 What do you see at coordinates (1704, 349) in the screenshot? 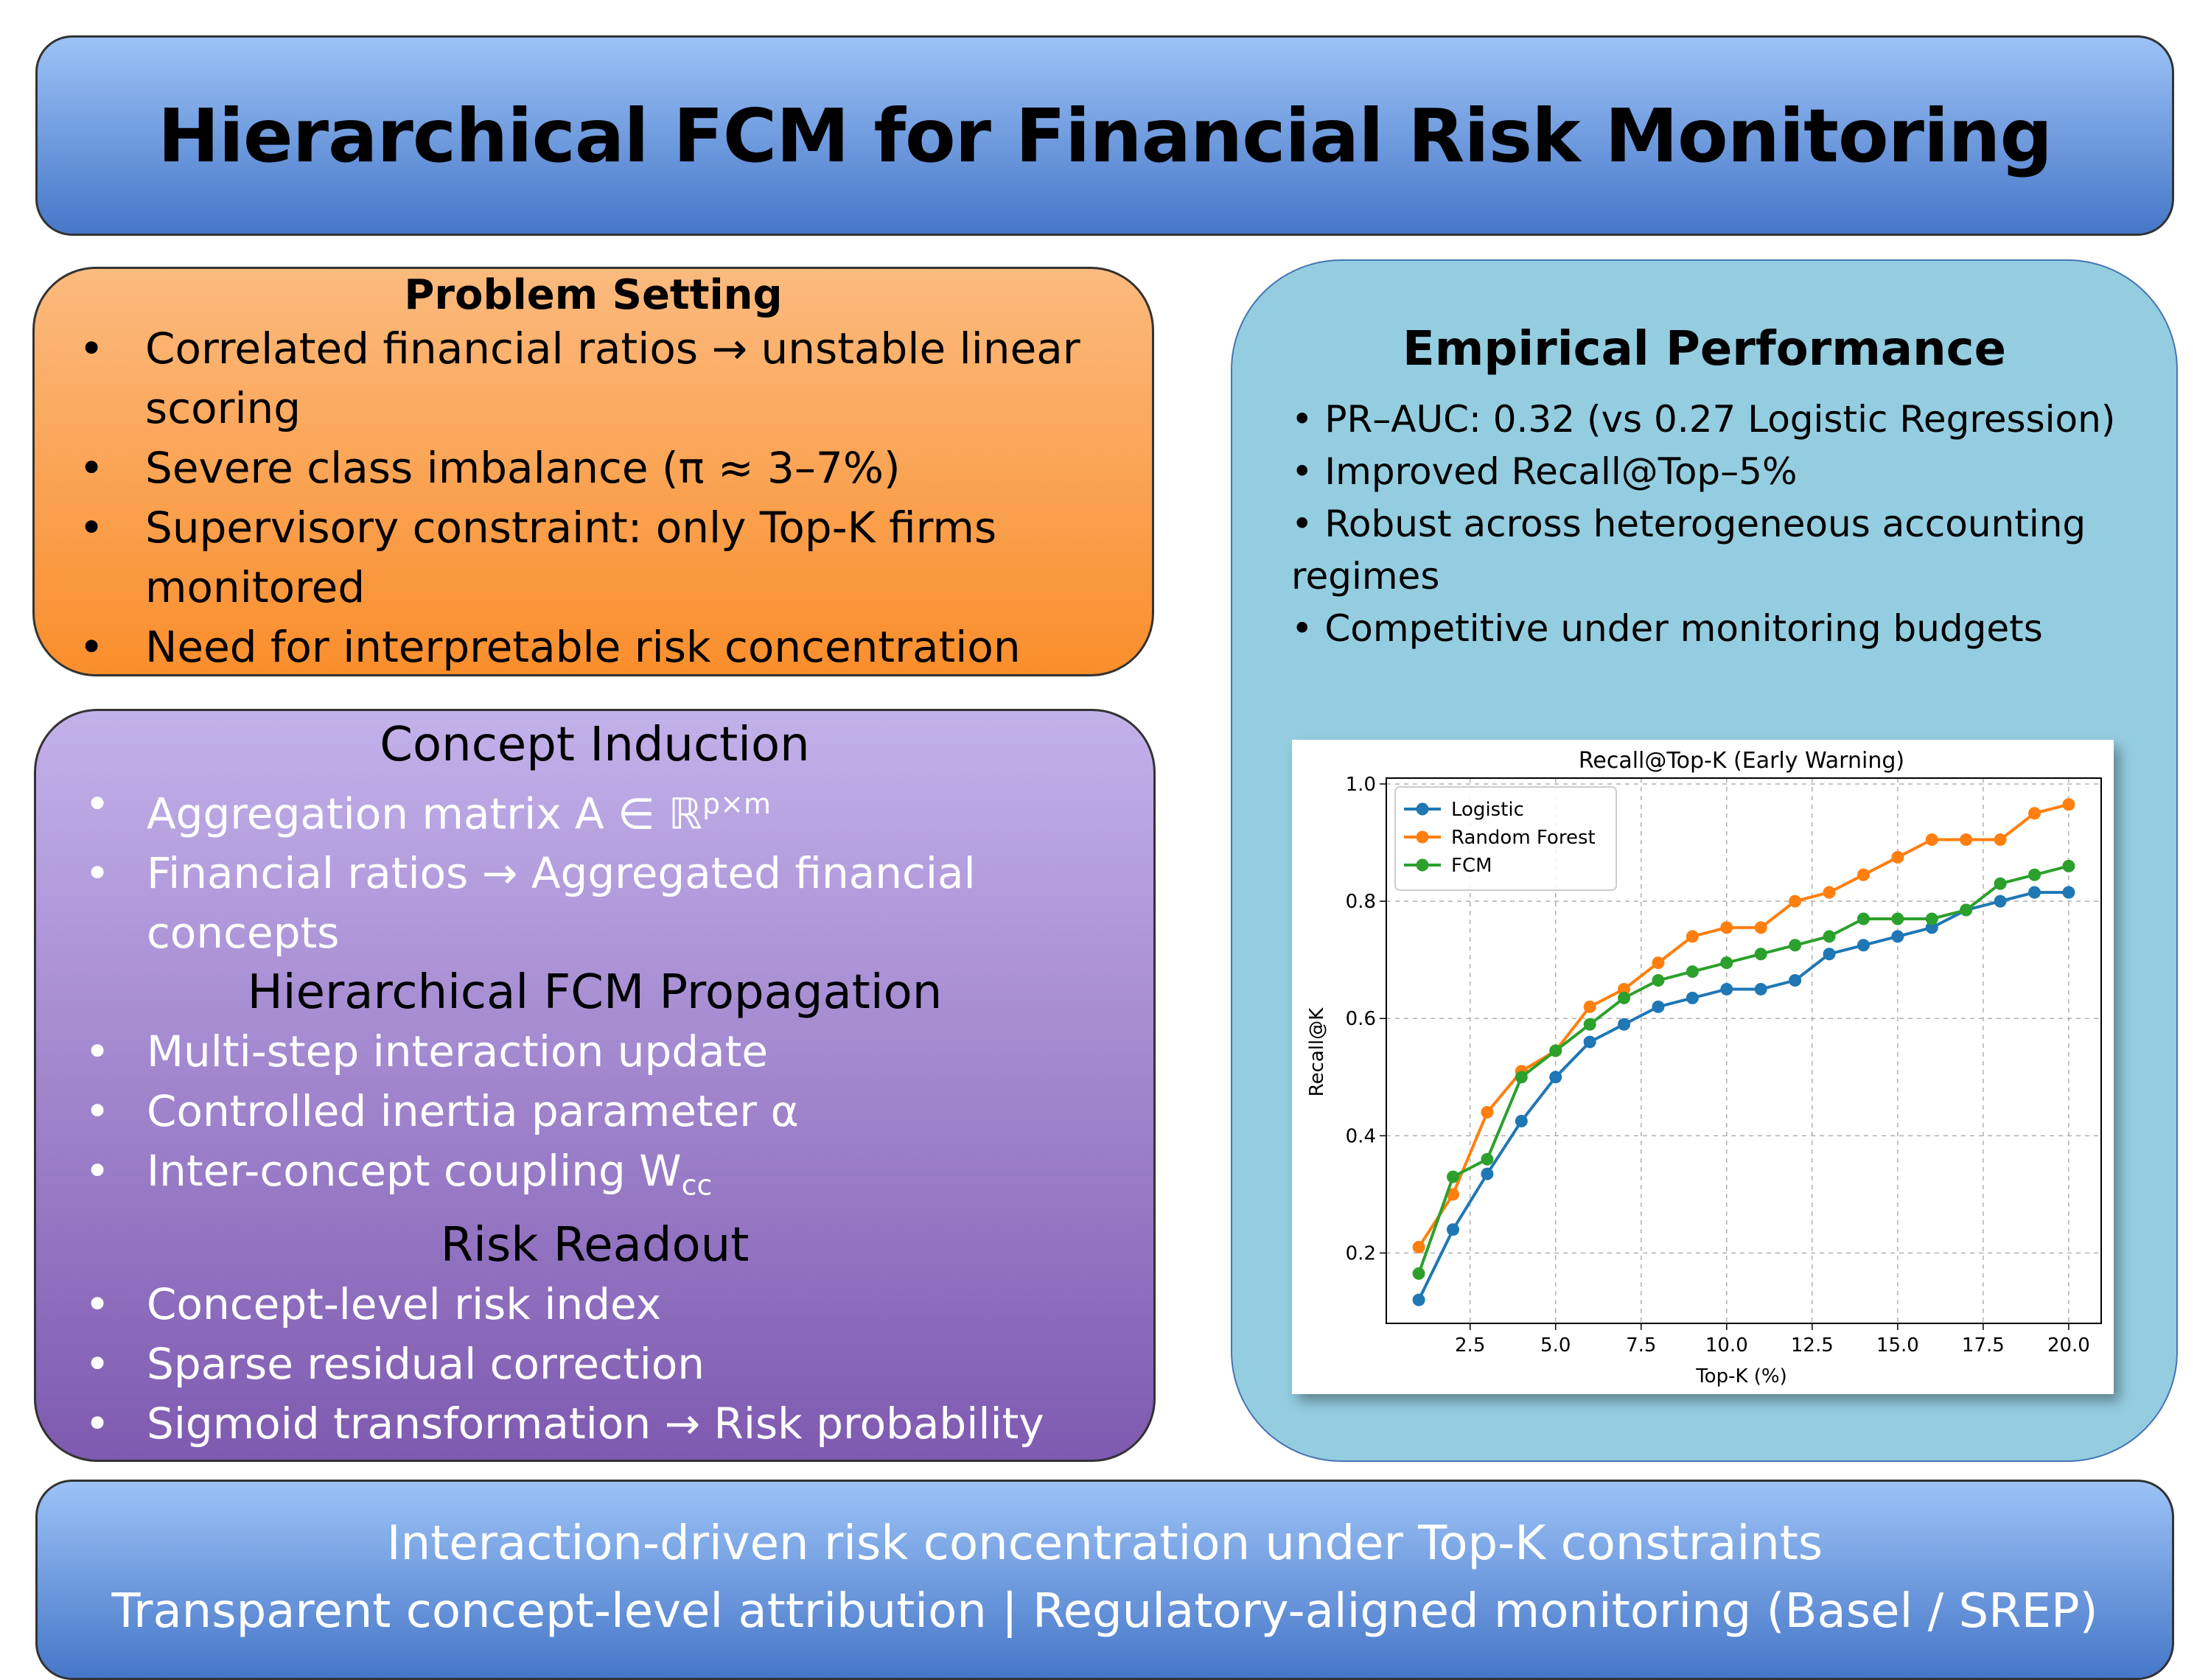
I see `performance-heading: Empirical Performance` at bounding box center [1704, 349].